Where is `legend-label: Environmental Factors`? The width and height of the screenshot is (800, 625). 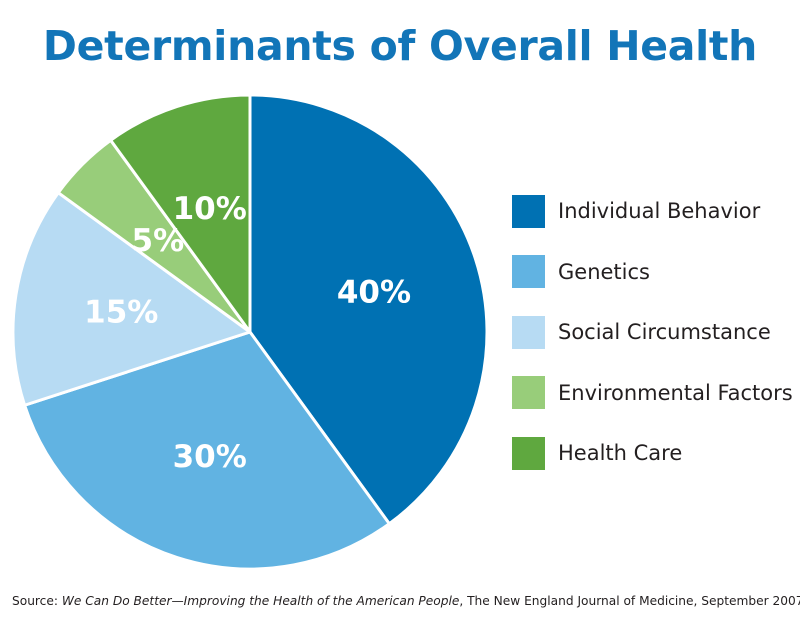
legend-label: Environmental Factors is located at coordinates (675, 392).